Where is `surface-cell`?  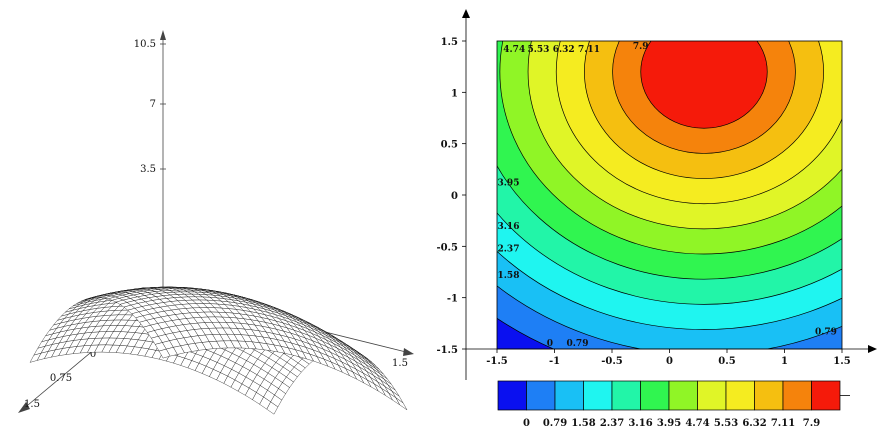
surface-cell is located at coordinates (401, 404).